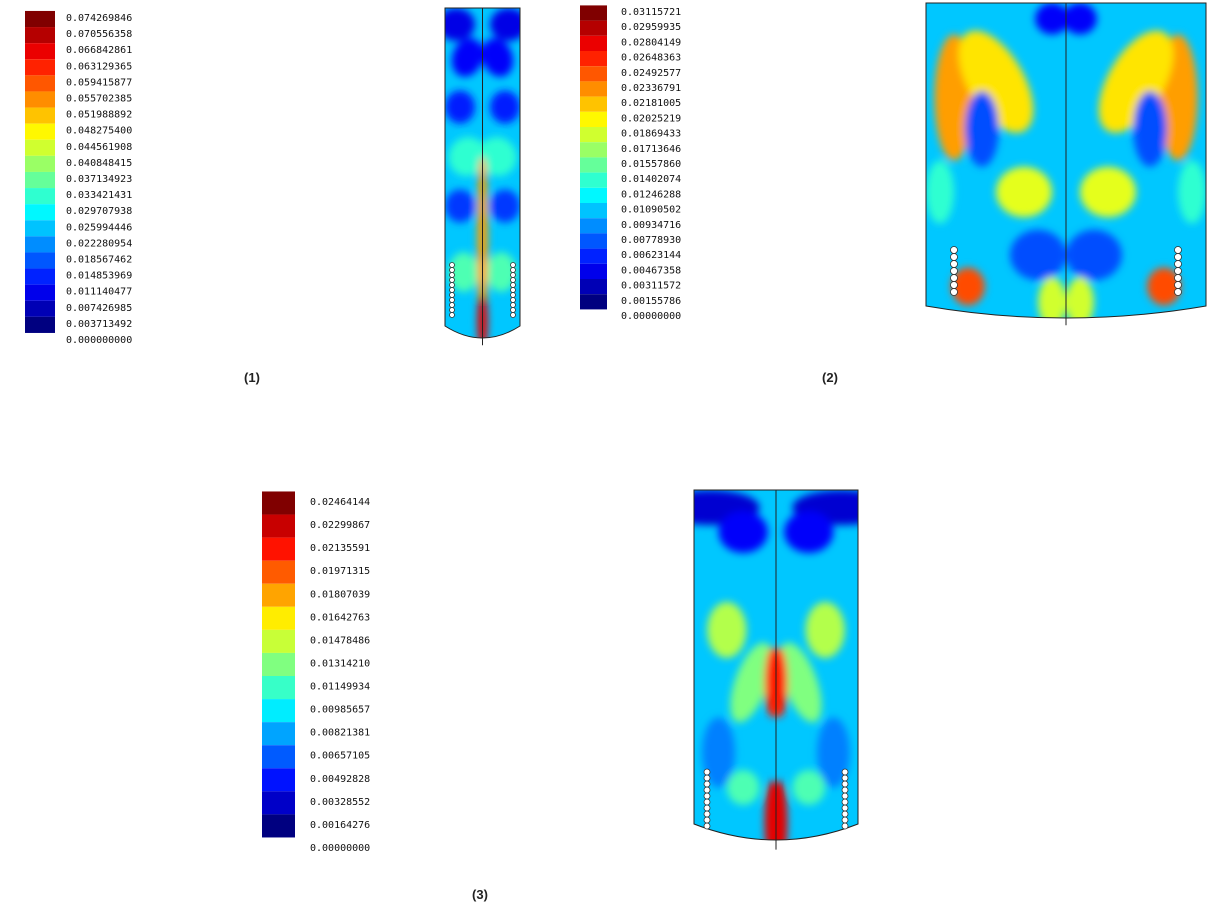 The height and width of the screenshot is (909, 1211). What do you see at coordinates (340, 640) in the screenshot?
I see `legend-label: 0.01478486` at bounding box center [340, 640].